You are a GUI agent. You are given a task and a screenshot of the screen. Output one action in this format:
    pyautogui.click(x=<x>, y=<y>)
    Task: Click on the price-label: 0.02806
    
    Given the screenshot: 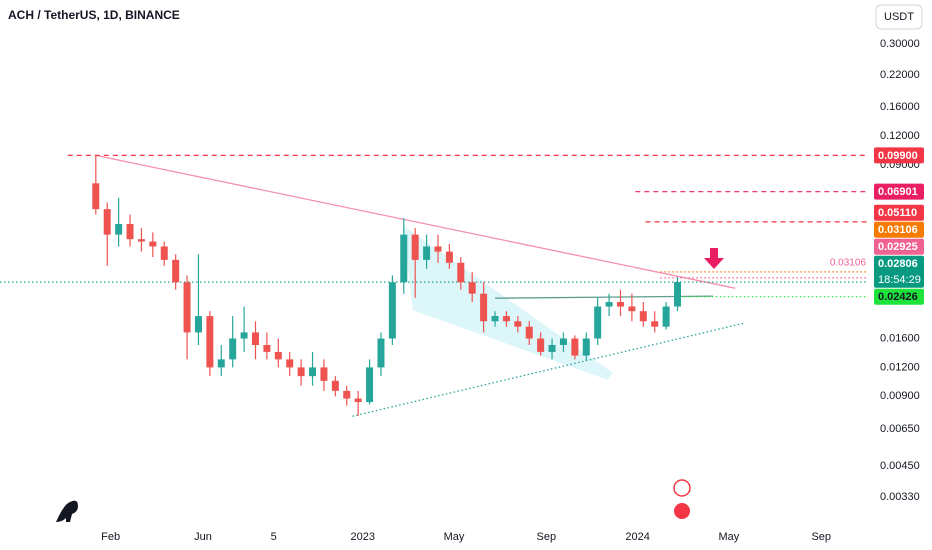 What is the action you would take?
    pyautogui.click(x=898, y=264)
    